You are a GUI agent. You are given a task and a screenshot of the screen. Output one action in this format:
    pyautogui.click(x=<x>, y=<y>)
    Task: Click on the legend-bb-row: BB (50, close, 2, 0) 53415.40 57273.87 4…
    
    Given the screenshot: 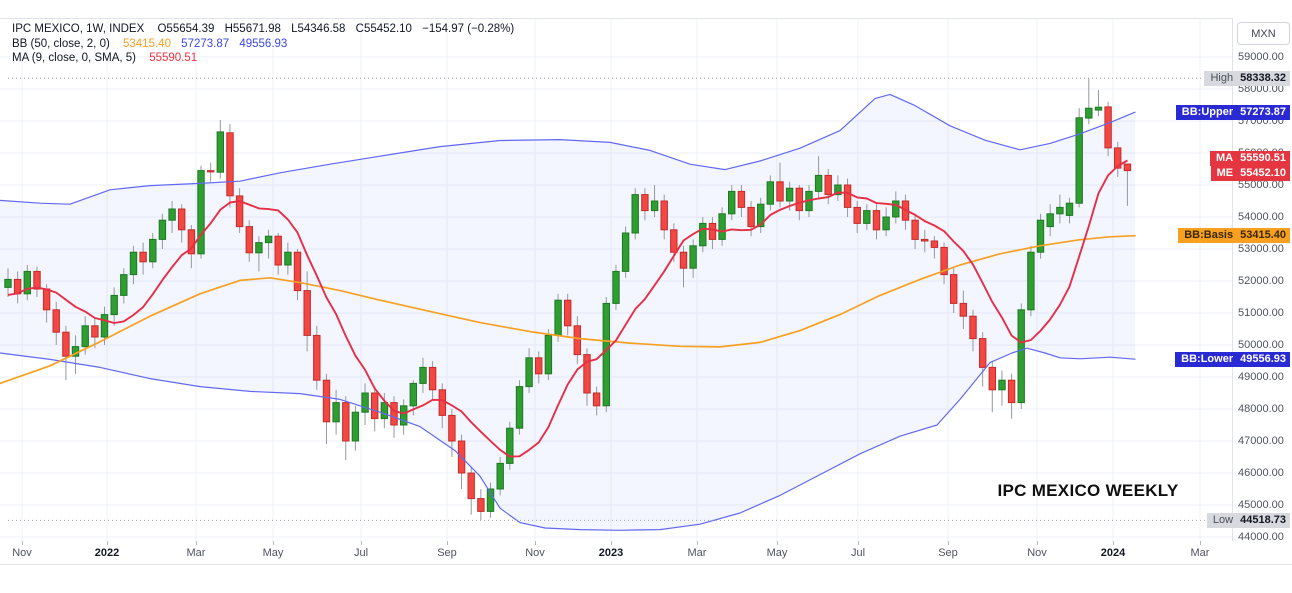 What is the action you would take?
    pyautogui.click(x=266, y=44)
    